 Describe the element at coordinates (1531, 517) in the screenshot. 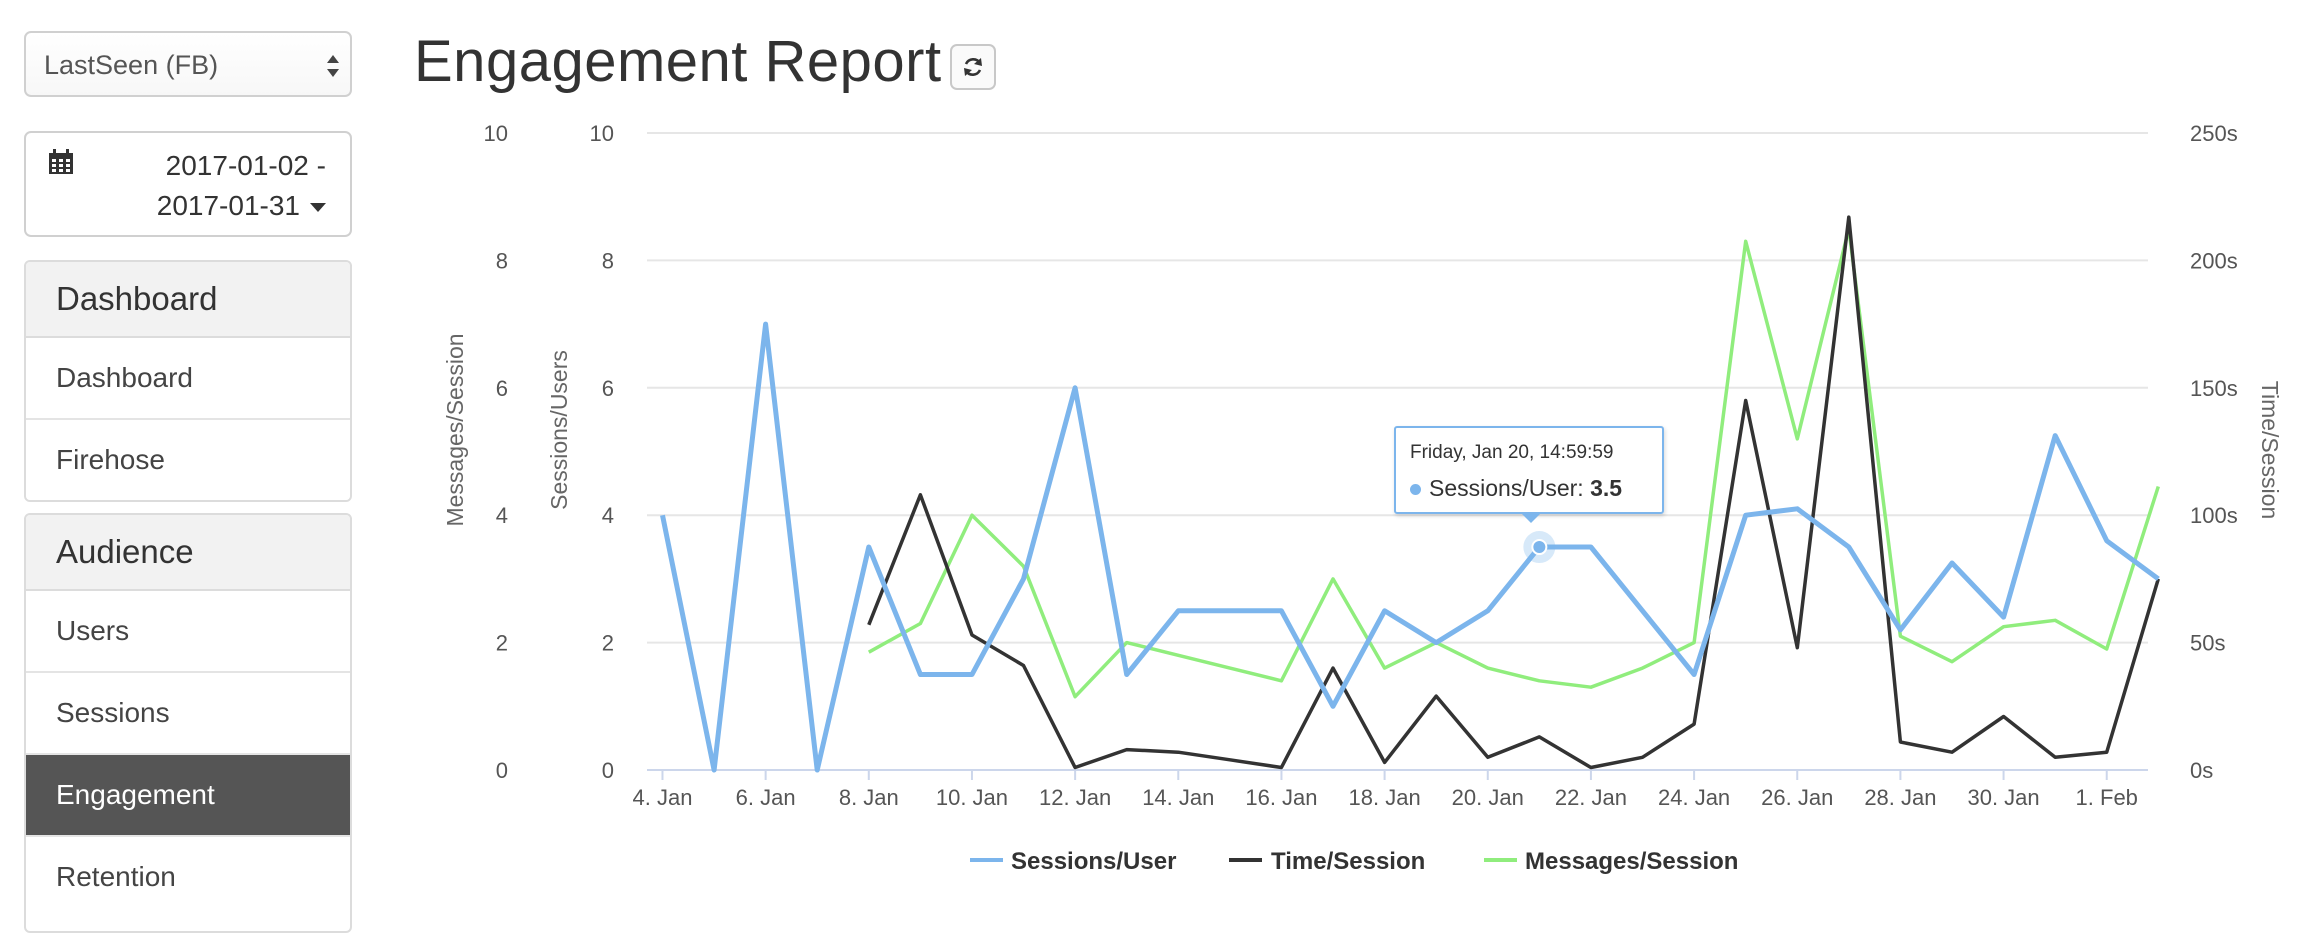

I see `tooltip-arrow` at that location.